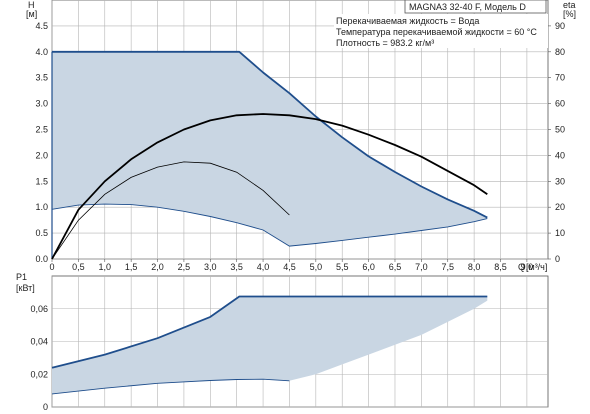 The image size is (590, 414). I want to click on min-head-curve, so click(269, 225).